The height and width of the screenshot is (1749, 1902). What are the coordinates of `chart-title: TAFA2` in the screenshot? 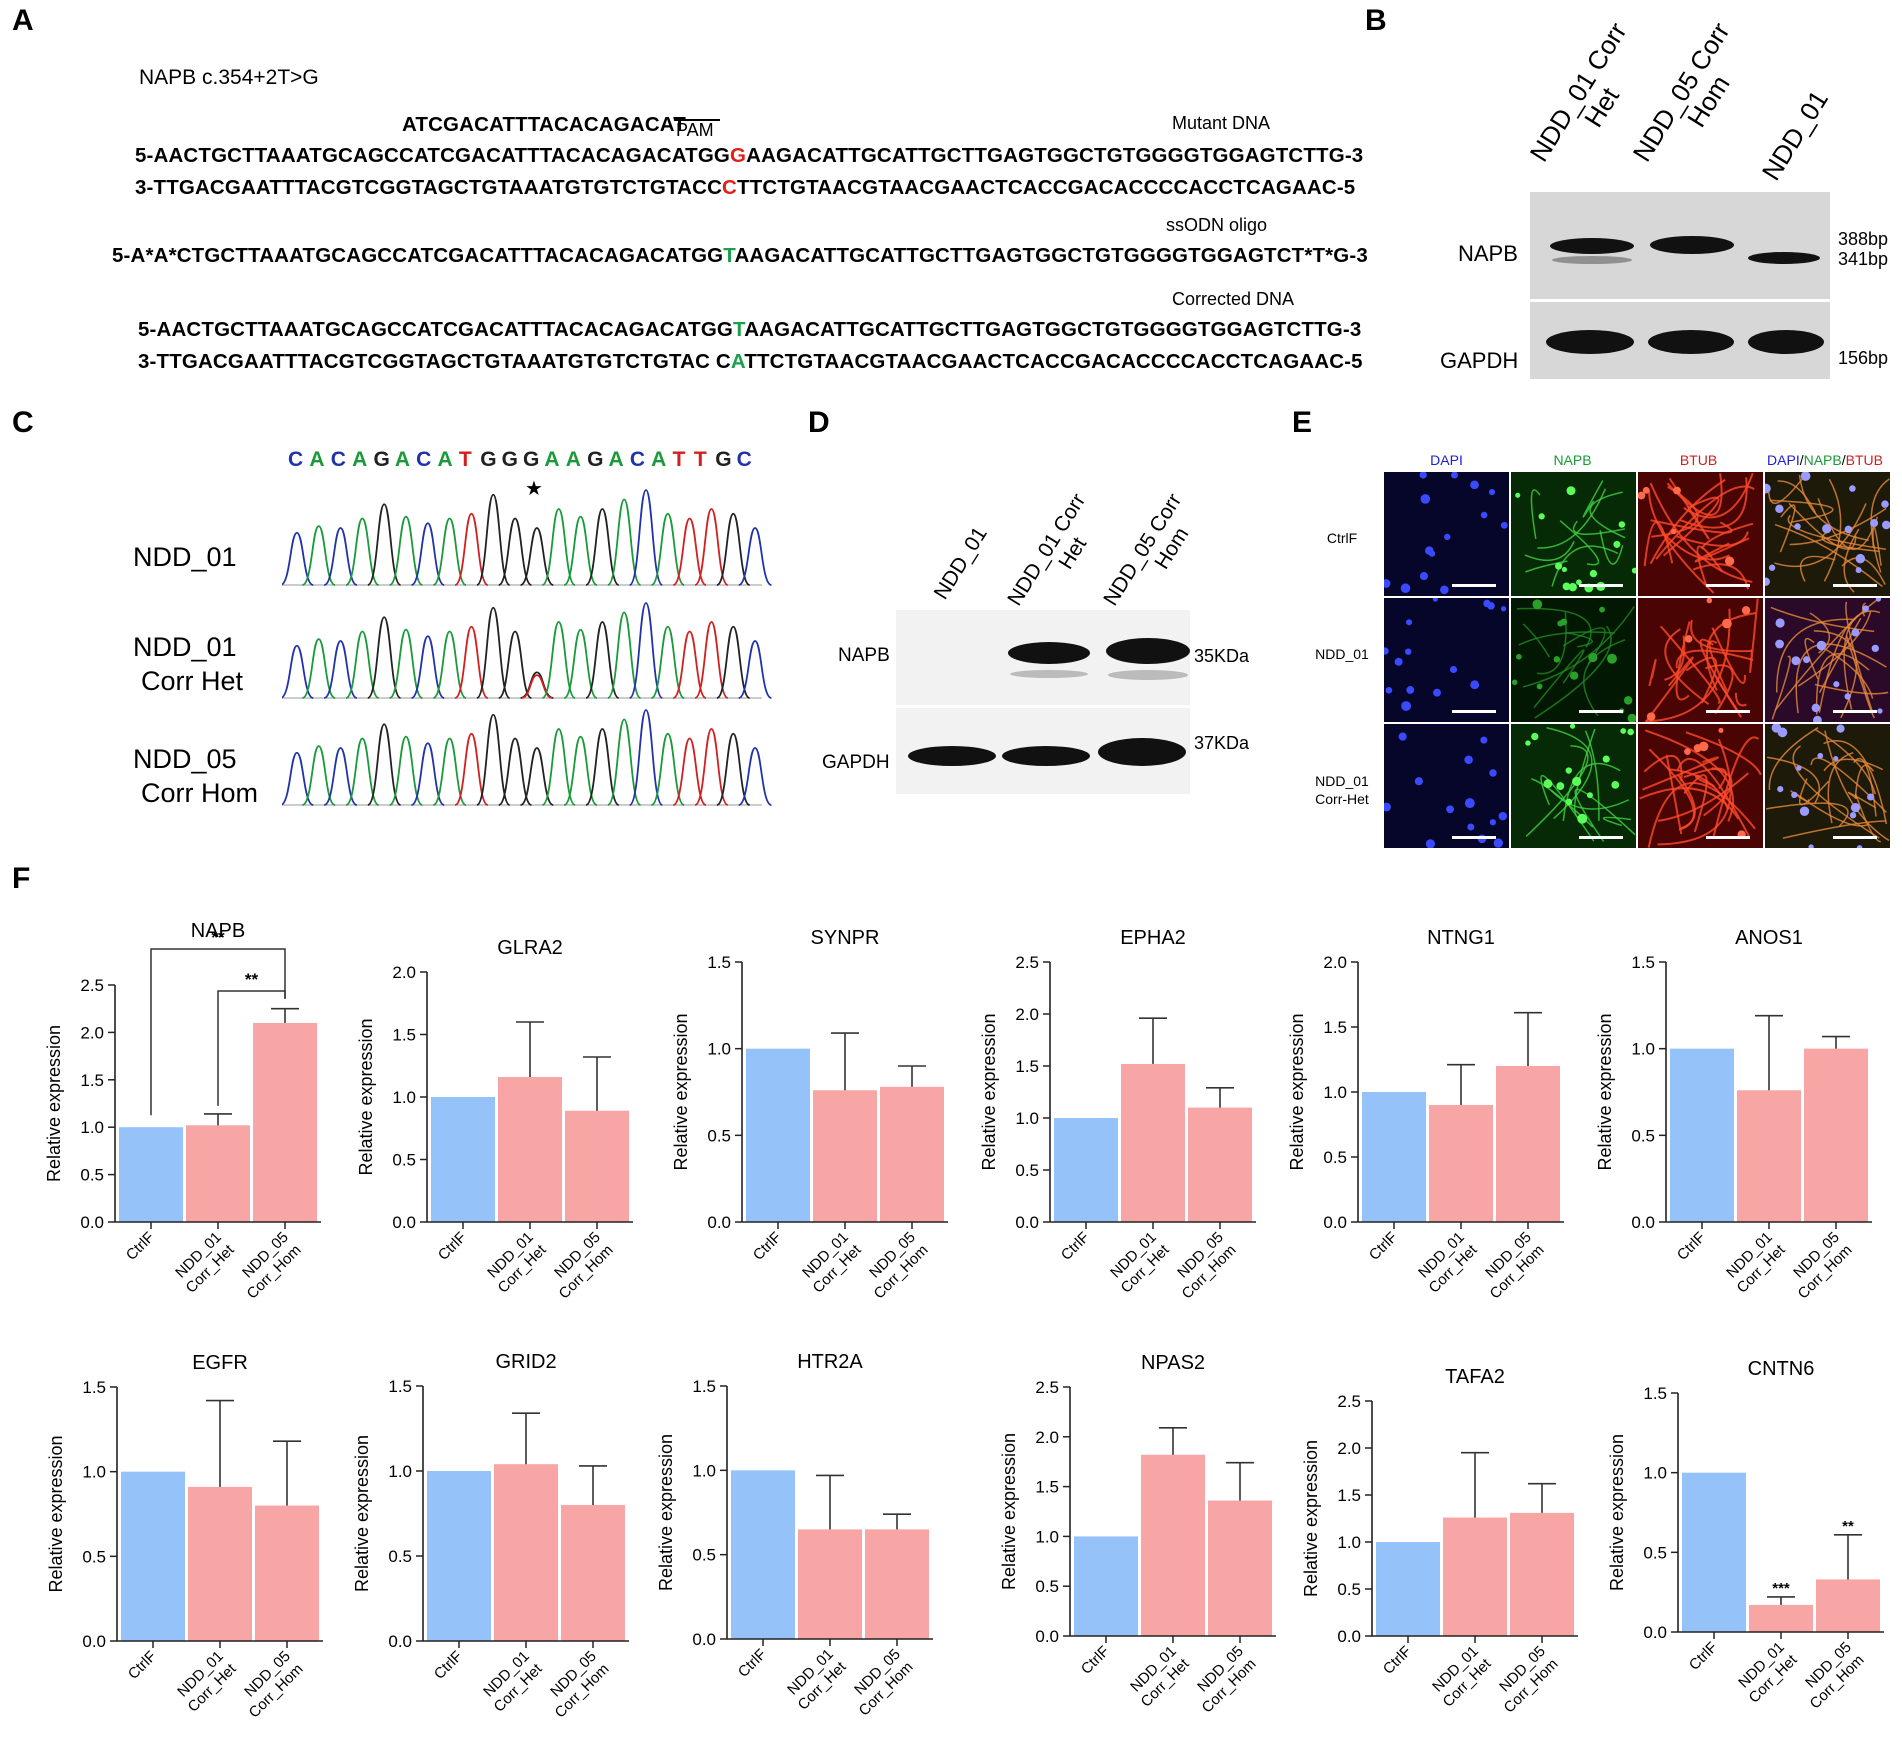 It's located at (1475, 1377).